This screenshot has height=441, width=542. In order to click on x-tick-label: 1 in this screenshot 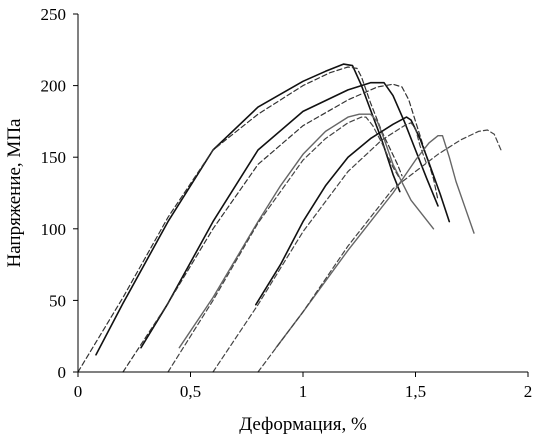, I will do `click(303, 391)`.